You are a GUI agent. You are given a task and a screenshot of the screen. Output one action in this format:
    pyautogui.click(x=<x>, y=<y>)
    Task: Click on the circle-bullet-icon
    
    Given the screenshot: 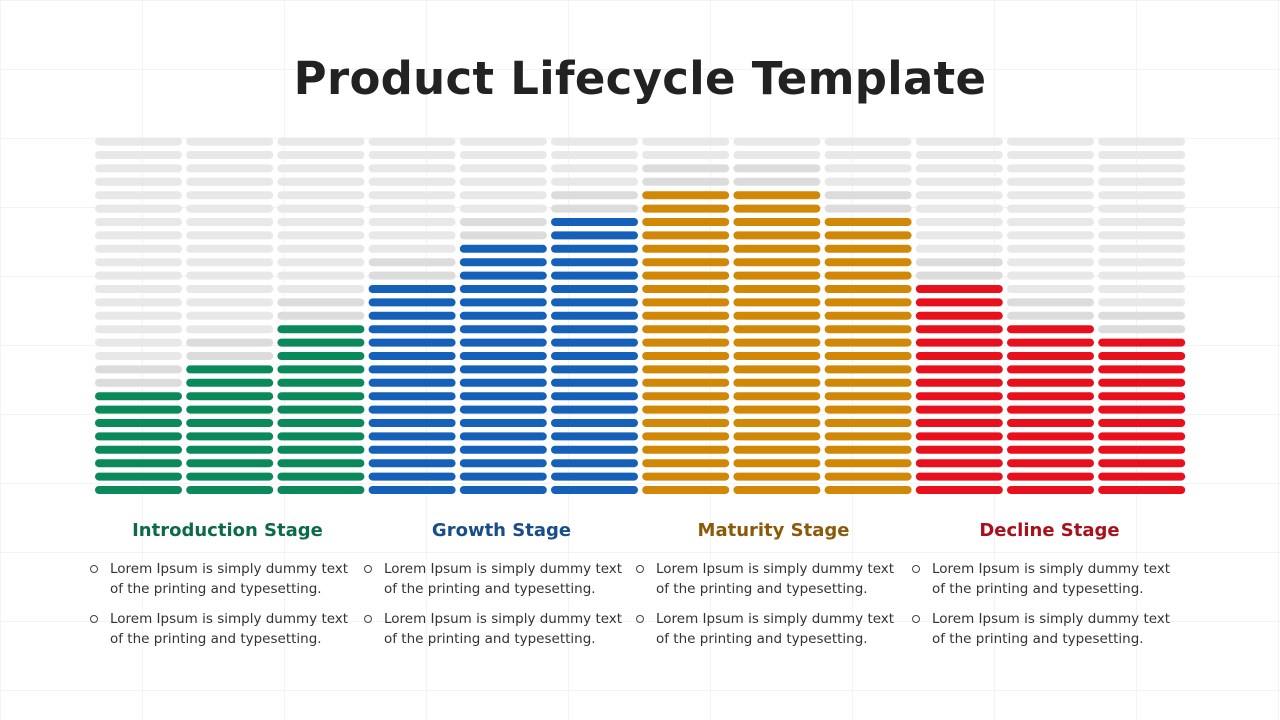 What is the action you would take?
    pyautogui.click(x=94, y=619)
    